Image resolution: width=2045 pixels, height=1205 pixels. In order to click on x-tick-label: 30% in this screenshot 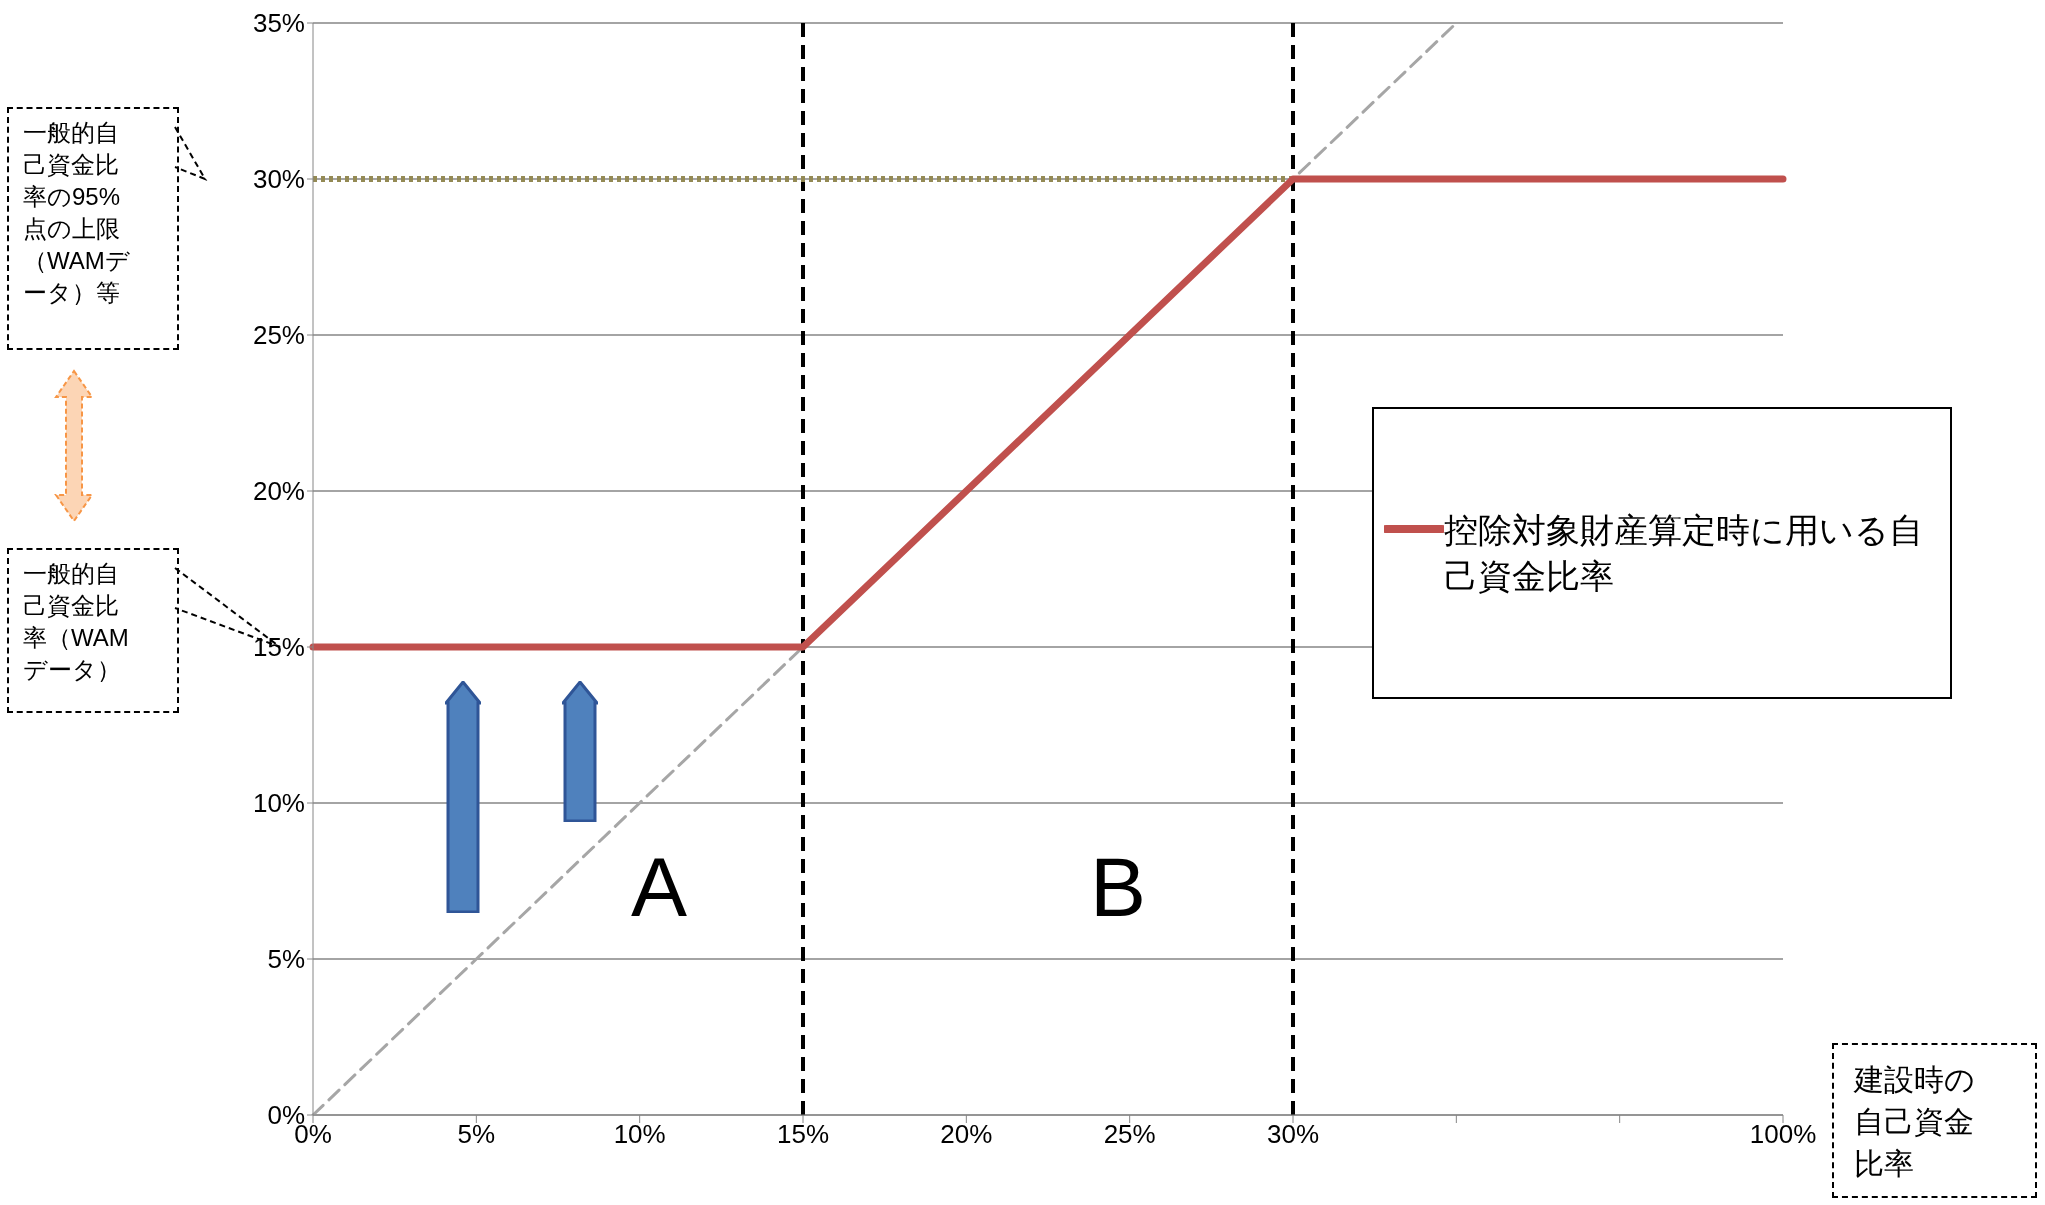, I will do `click(1293, 1134)`.